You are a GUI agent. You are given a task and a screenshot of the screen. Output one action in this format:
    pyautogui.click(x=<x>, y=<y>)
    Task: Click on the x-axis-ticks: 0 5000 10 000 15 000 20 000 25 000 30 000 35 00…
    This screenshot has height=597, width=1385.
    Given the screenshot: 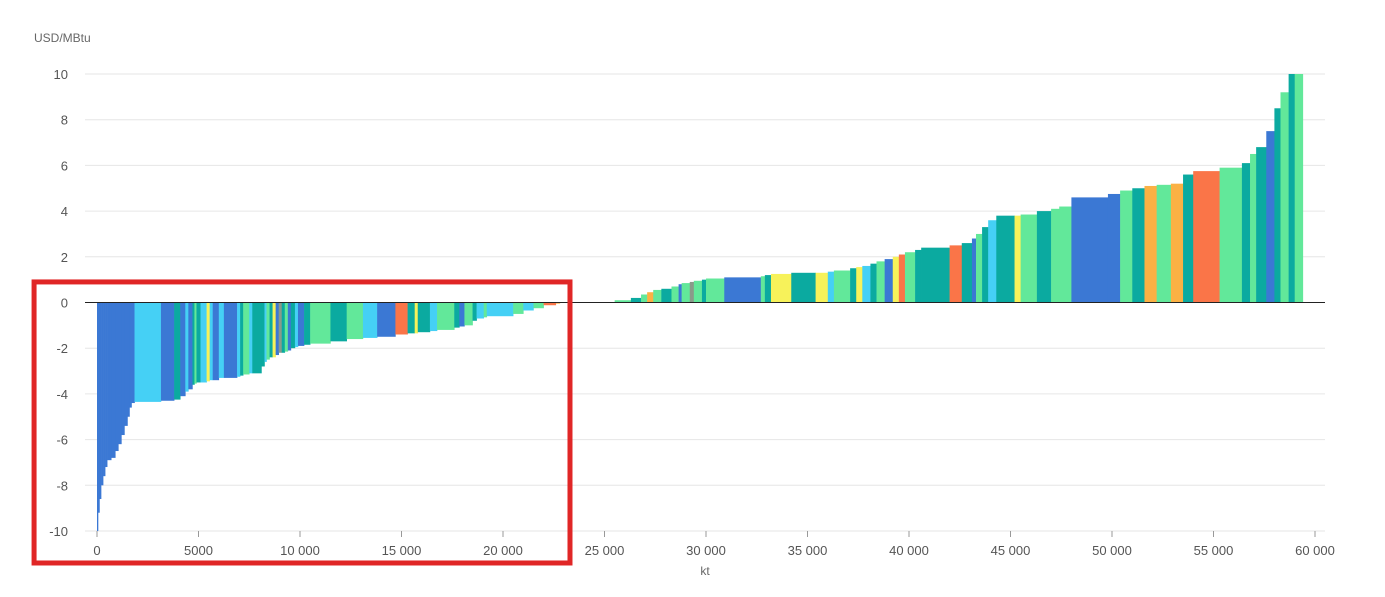 What is the action you would take?
    pyautogui.click(x=714, y=544)
    